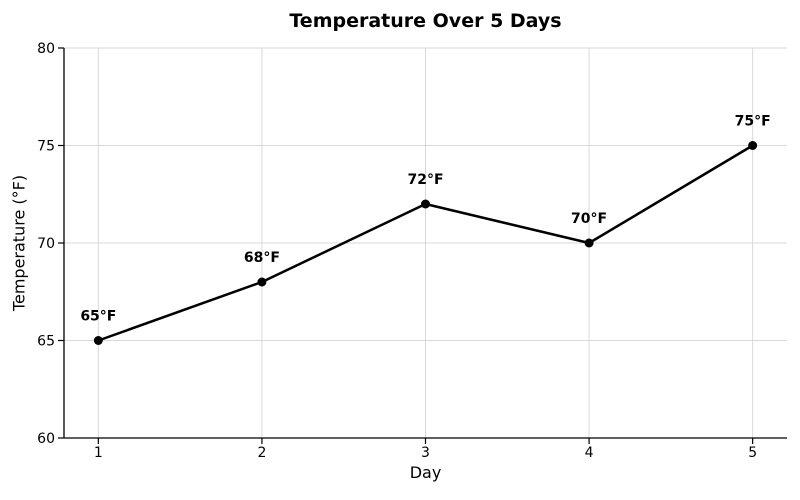 The width and height of the screenshot is (800, 500). What do you see at coordinates (46, 49) in the screenshot?
I see `y-tick-label: 80` at bounding box center [46, 49].